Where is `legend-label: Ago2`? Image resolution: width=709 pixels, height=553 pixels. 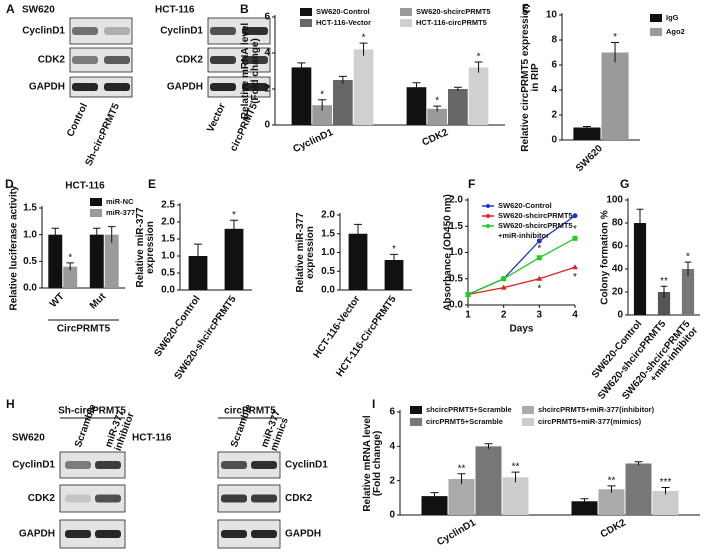
legend-label: Ago2 is located at coordinates (675, 31).